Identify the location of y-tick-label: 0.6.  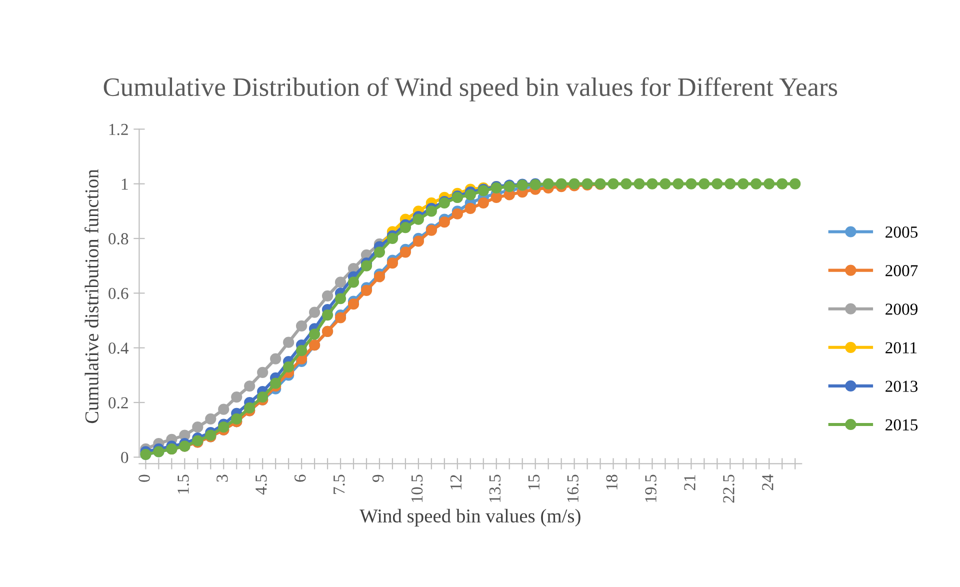
(118, 294).